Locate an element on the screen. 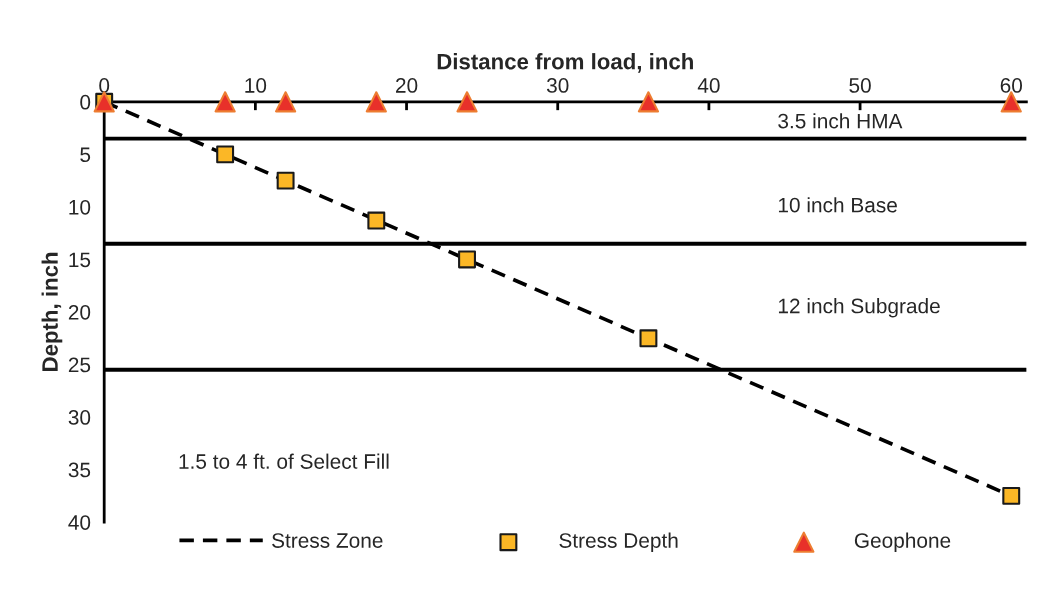 This screenshot has width=1042, height=592. legend-label: Stress Depth is located at coordinates (618, 542).